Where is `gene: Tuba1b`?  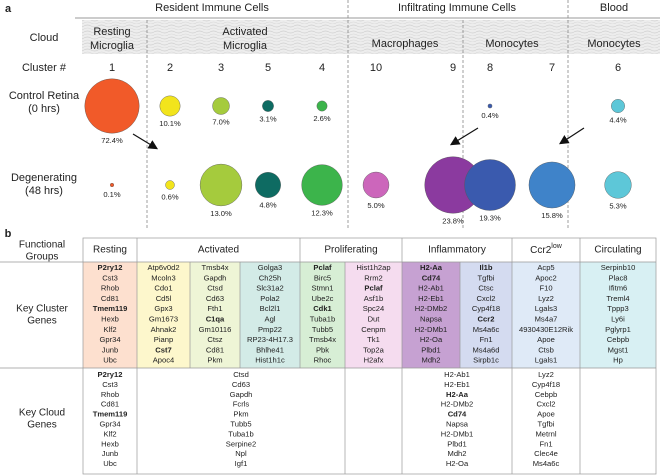 gene: Tuba1b is located at coordinates (322, 319).